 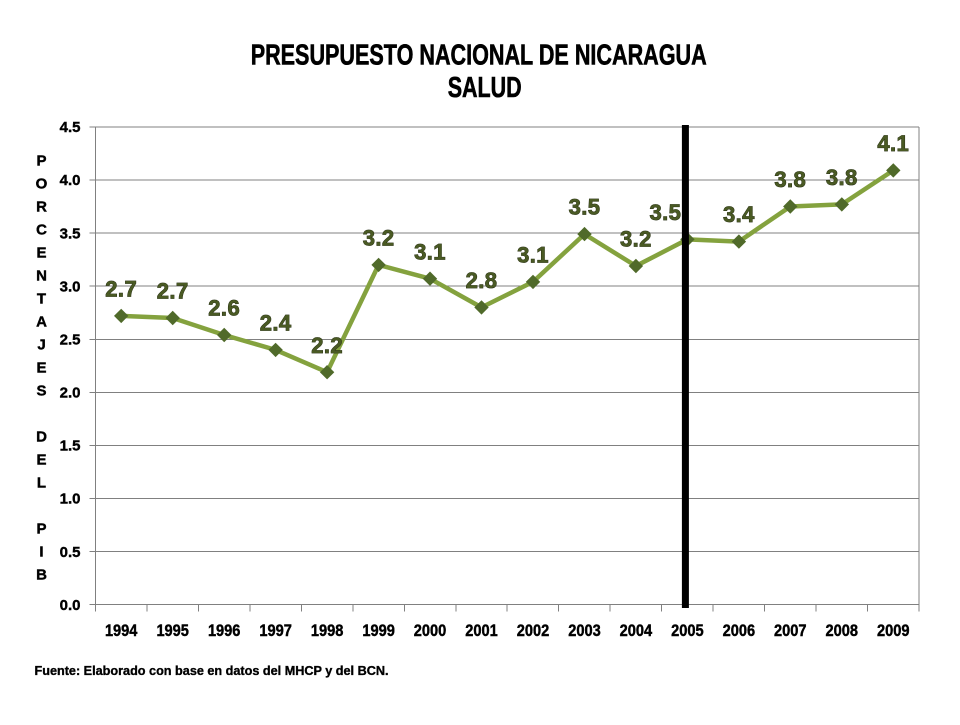 What do you see at coordinates (533, 630) in the screenshot?
I see `svg-text: 2002` at bounding box center [533, 630].